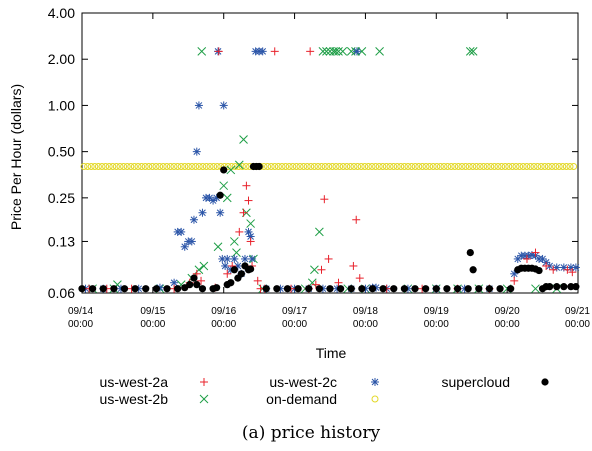 The image size is (592, 451). Describe the element at coordinates (61, 198) in the screenshot. I see `y-tick-label: 0.25` at that location.